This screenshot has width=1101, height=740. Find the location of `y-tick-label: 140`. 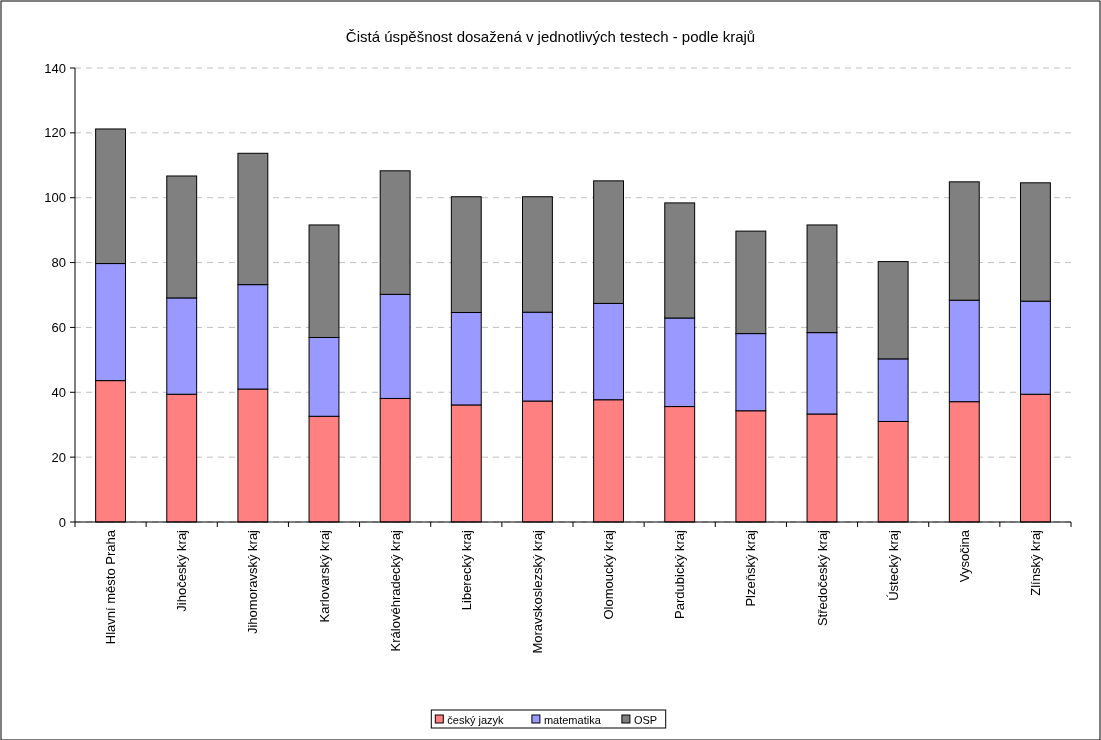

y-tick-label: 140 is located at coordinates (55, 68).